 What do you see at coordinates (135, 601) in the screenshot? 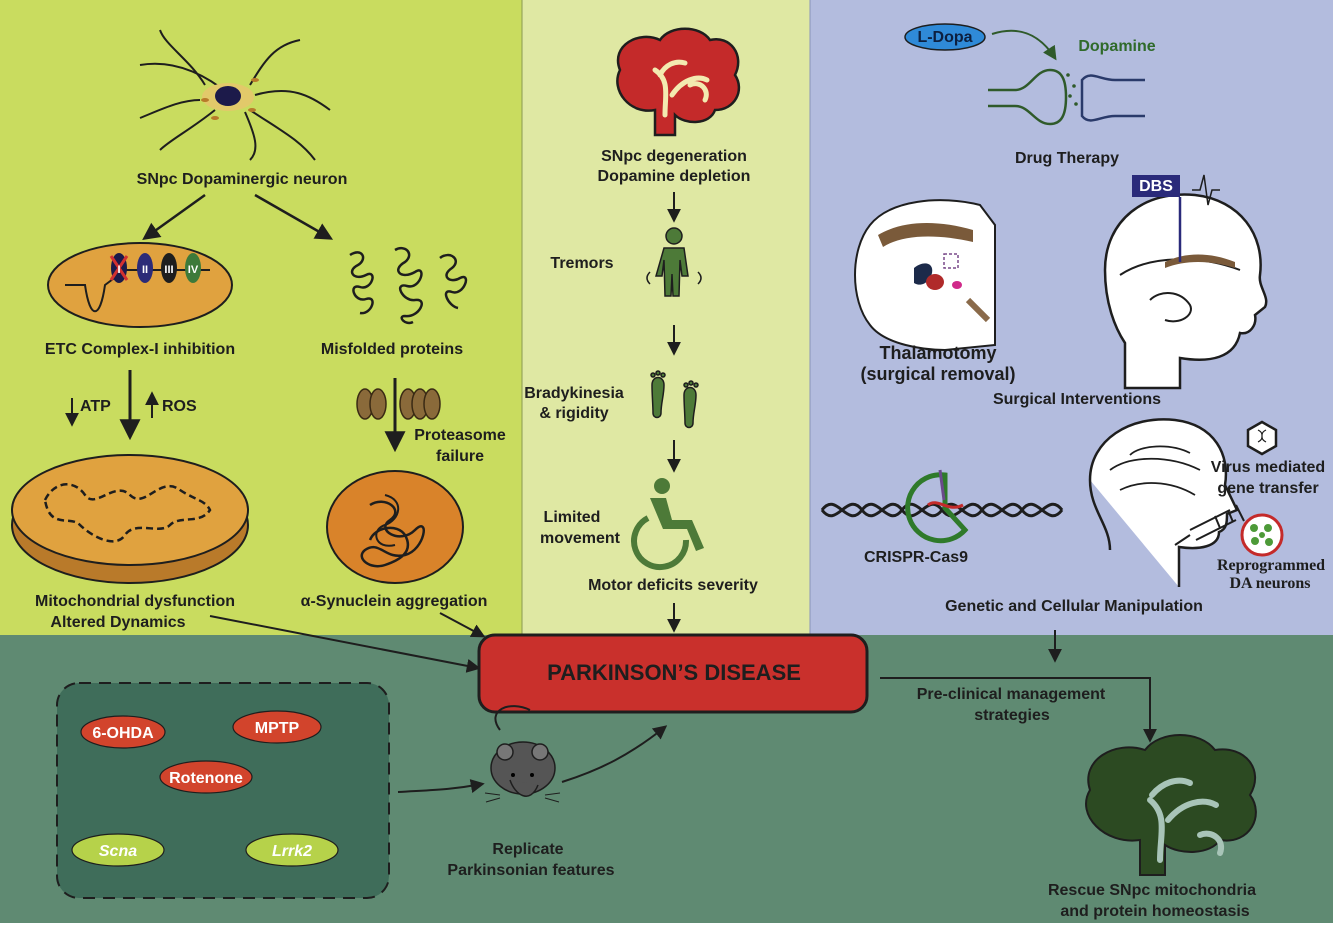
I see `mito-label-1: Mitochondrial dysfunction` at bounding box center [135, 601].